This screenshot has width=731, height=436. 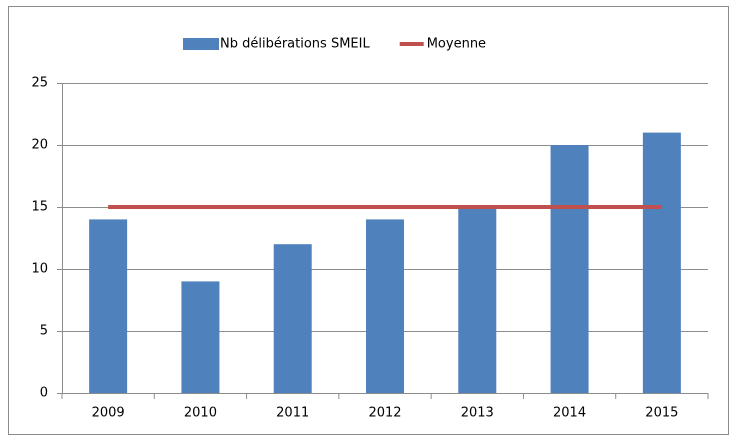 I want to click on y-tick-label: 5, so click(x=44, y=331).